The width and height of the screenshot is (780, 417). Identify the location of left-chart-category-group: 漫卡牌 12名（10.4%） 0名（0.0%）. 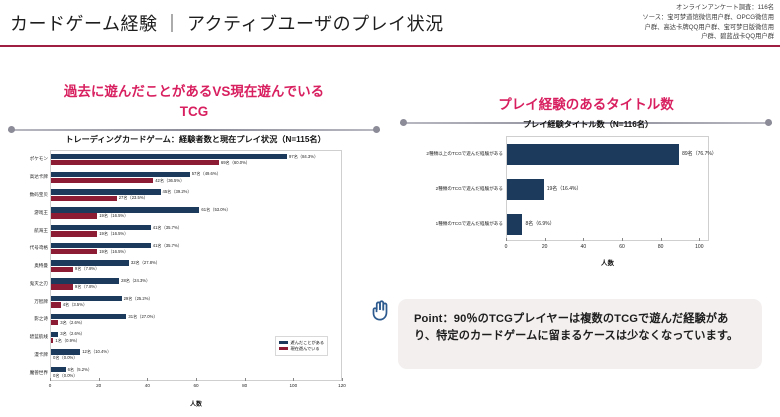
(187, 355).